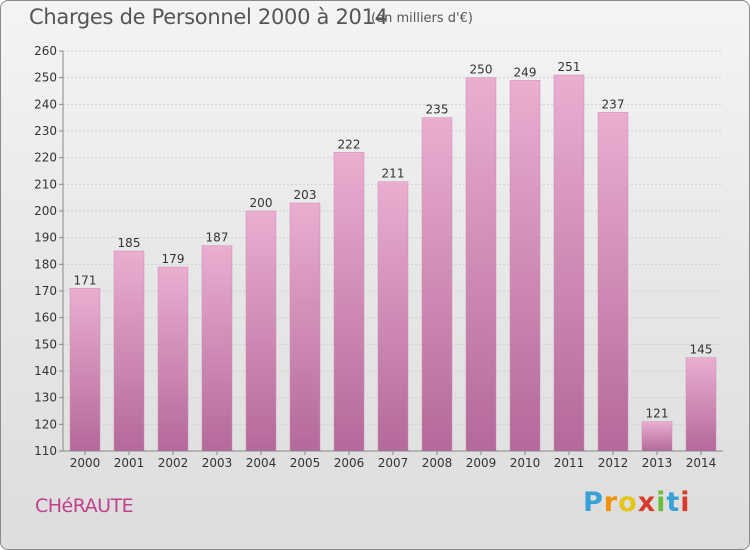  I want to click on data-label: 171, so click(85, 280).